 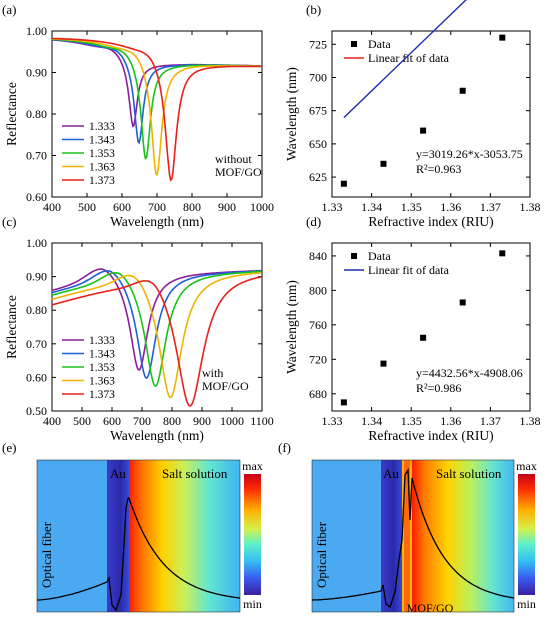 What do you see at coordinates (407, 536) in the screenshot?
I see `mof-go-layer` at bounding box center [407, 536].